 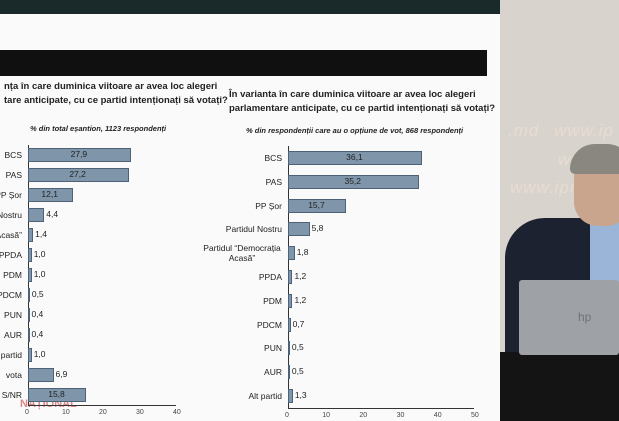 What do you see at coordinates (585, 317) in the screenshot?
I see `laptop-logo-icon: hp` at bounding box center [585, 317].